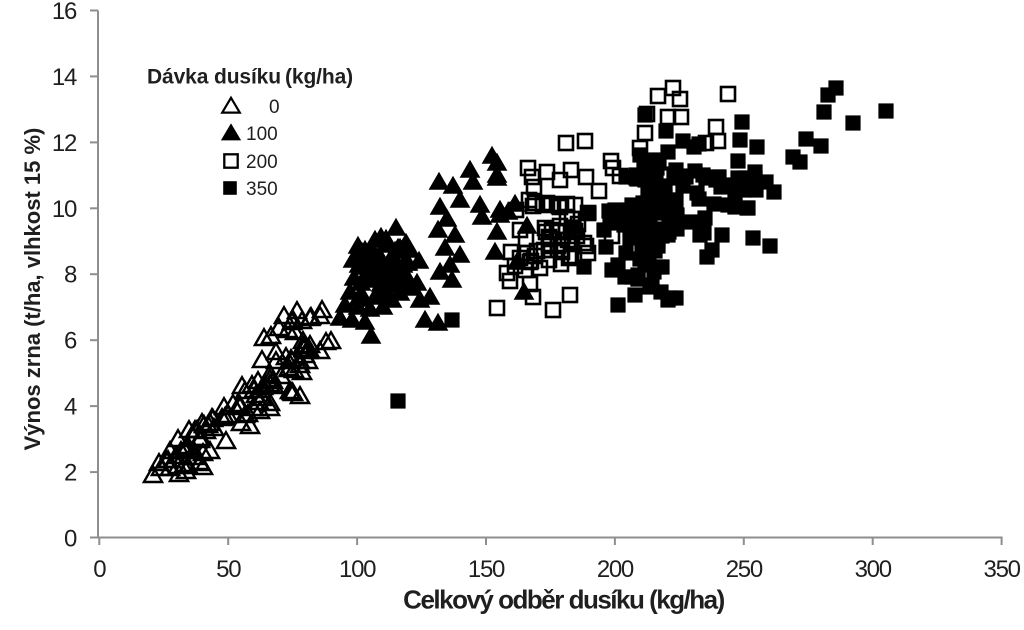  What do you see at coordinates (486, 569) in the screenshot?
I see `svg-text: 150` at bounding box center [486, 569].